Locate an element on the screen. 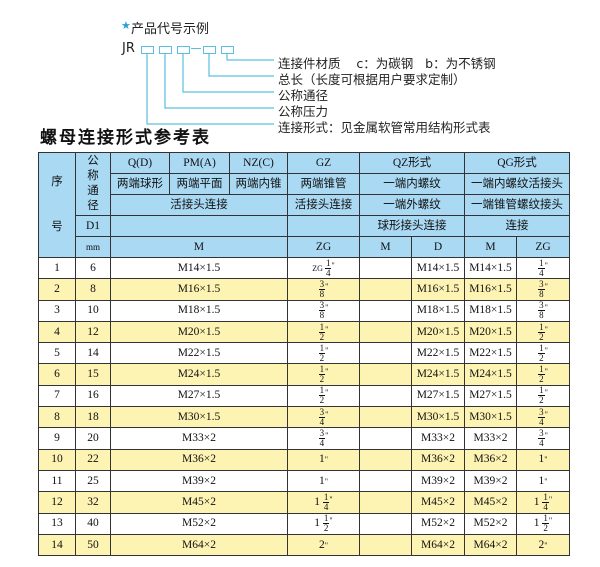  cell-qg-m: M24×1.5 is located at coordinates (490, 374).